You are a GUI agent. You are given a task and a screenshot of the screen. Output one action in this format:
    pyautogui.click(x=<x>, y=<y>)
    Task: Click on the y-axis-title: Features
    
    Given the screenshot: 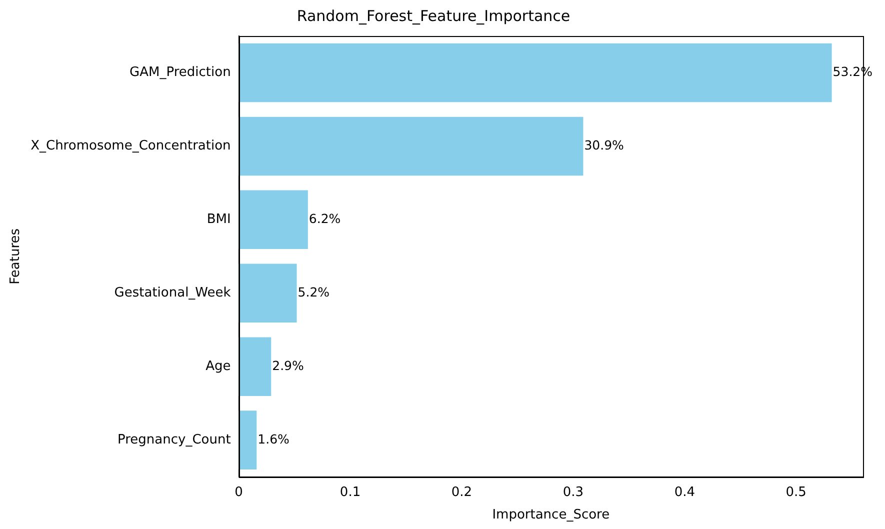 What is the action you would take?
    pyautogui.click(x=16, y=256)
    